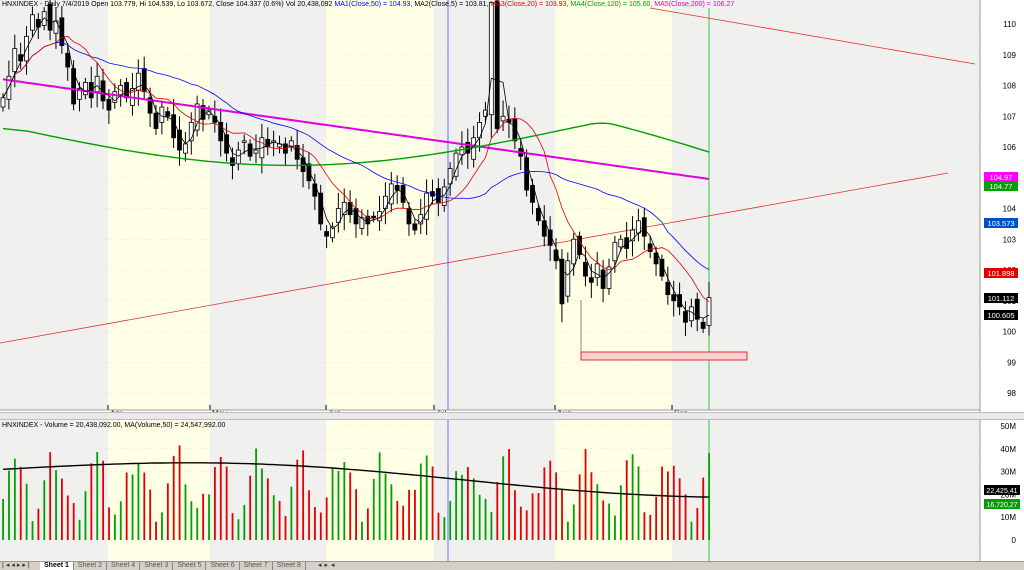  I want to click on sheet-tab: Sheet 7, so click(256, 566).